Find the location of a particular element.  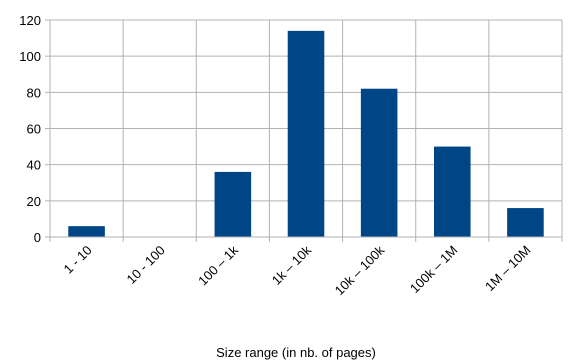

y-tick-label: 0 is located at coordinates (37, 237).